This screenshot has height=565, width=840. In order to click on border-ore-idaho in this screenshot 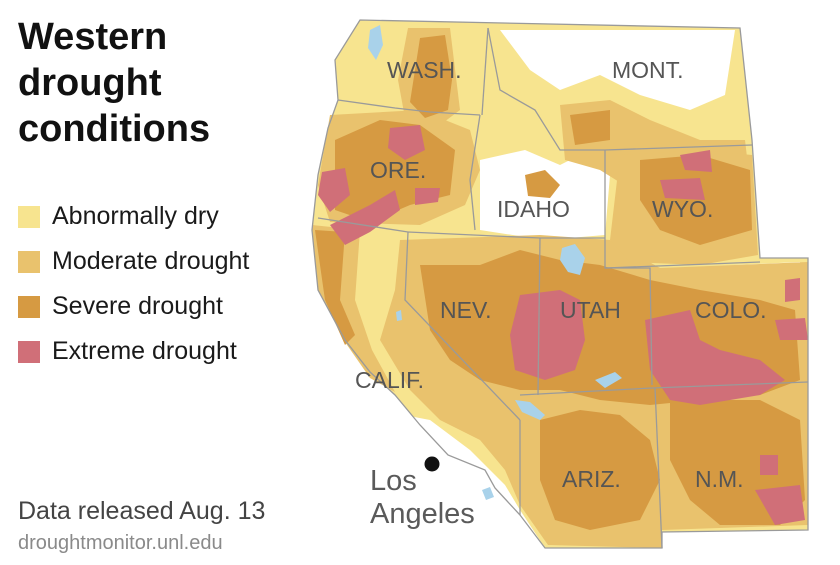, I will do `click(475, 172)`.